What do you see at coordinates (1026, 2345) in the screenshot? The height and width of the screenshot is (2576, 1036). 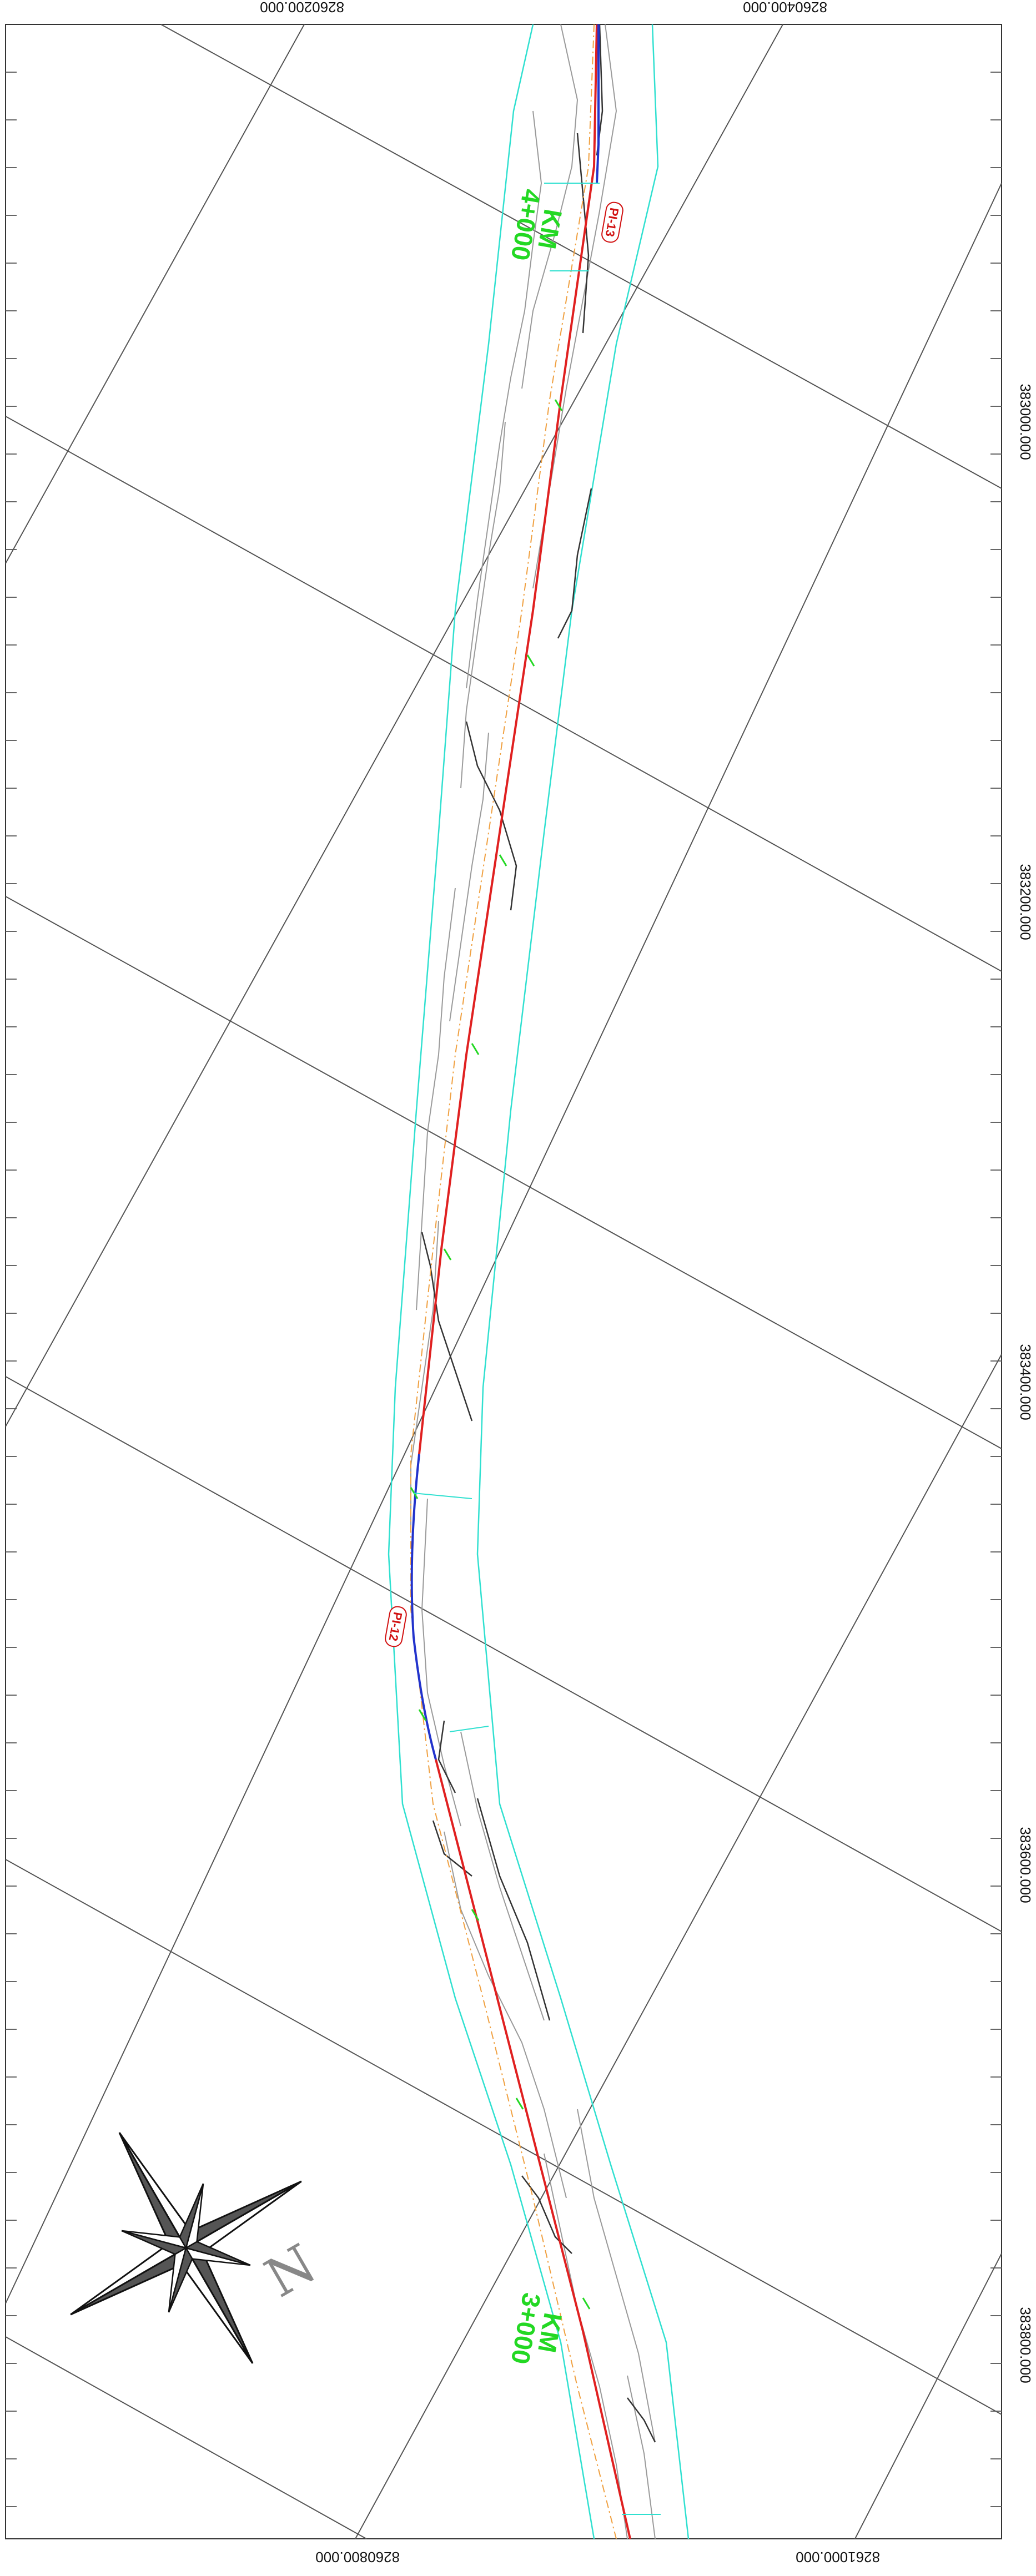 I see `right-coord-5: 383800.000` at bounding box center [1026, 2345].